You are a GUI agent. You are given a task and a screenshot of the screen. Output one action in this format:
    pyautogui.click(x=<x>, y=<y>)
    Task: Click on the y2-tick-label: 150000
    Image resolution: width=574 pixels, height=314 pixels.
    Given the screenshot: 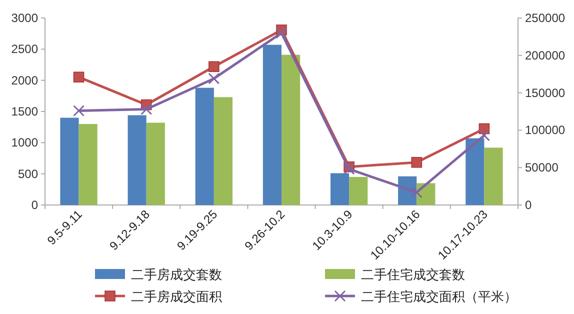 What is the action you would take?
    pyautogui.click(x=545, y=93)
    